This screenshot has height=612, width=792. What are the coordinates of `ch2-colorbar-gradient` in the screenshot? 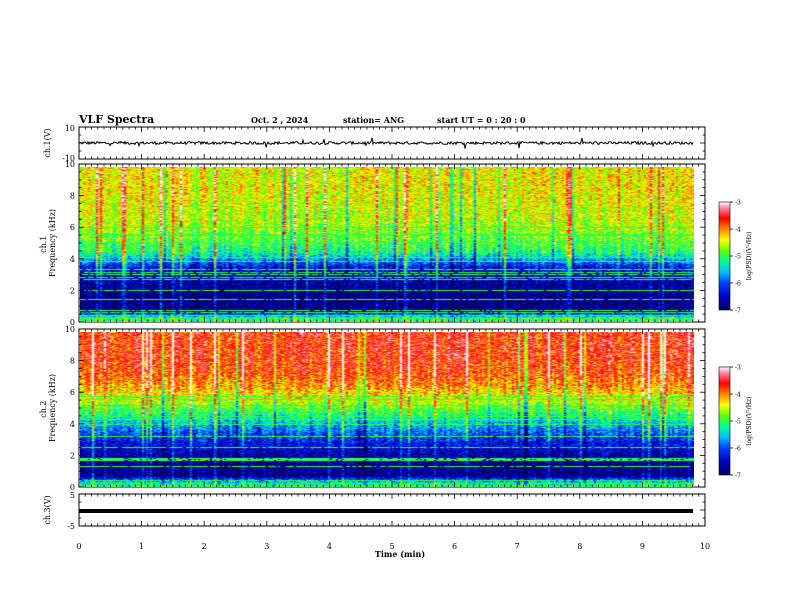 It's located at (724, 421).